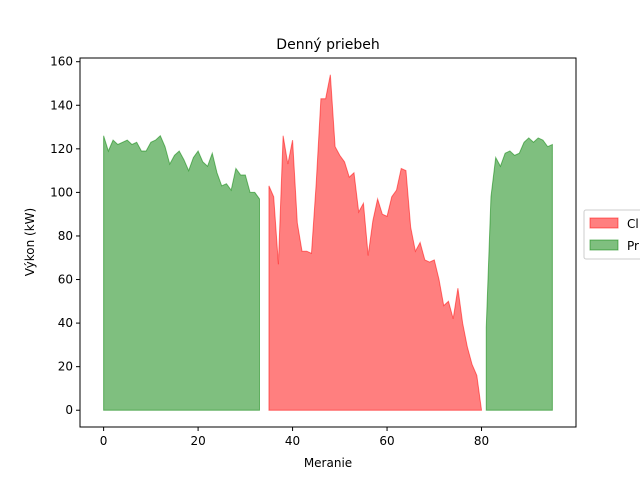  Describe the element at coordinates (327, 45) in the screenshot. I see `chart-title: Denný priebeh` at that location.